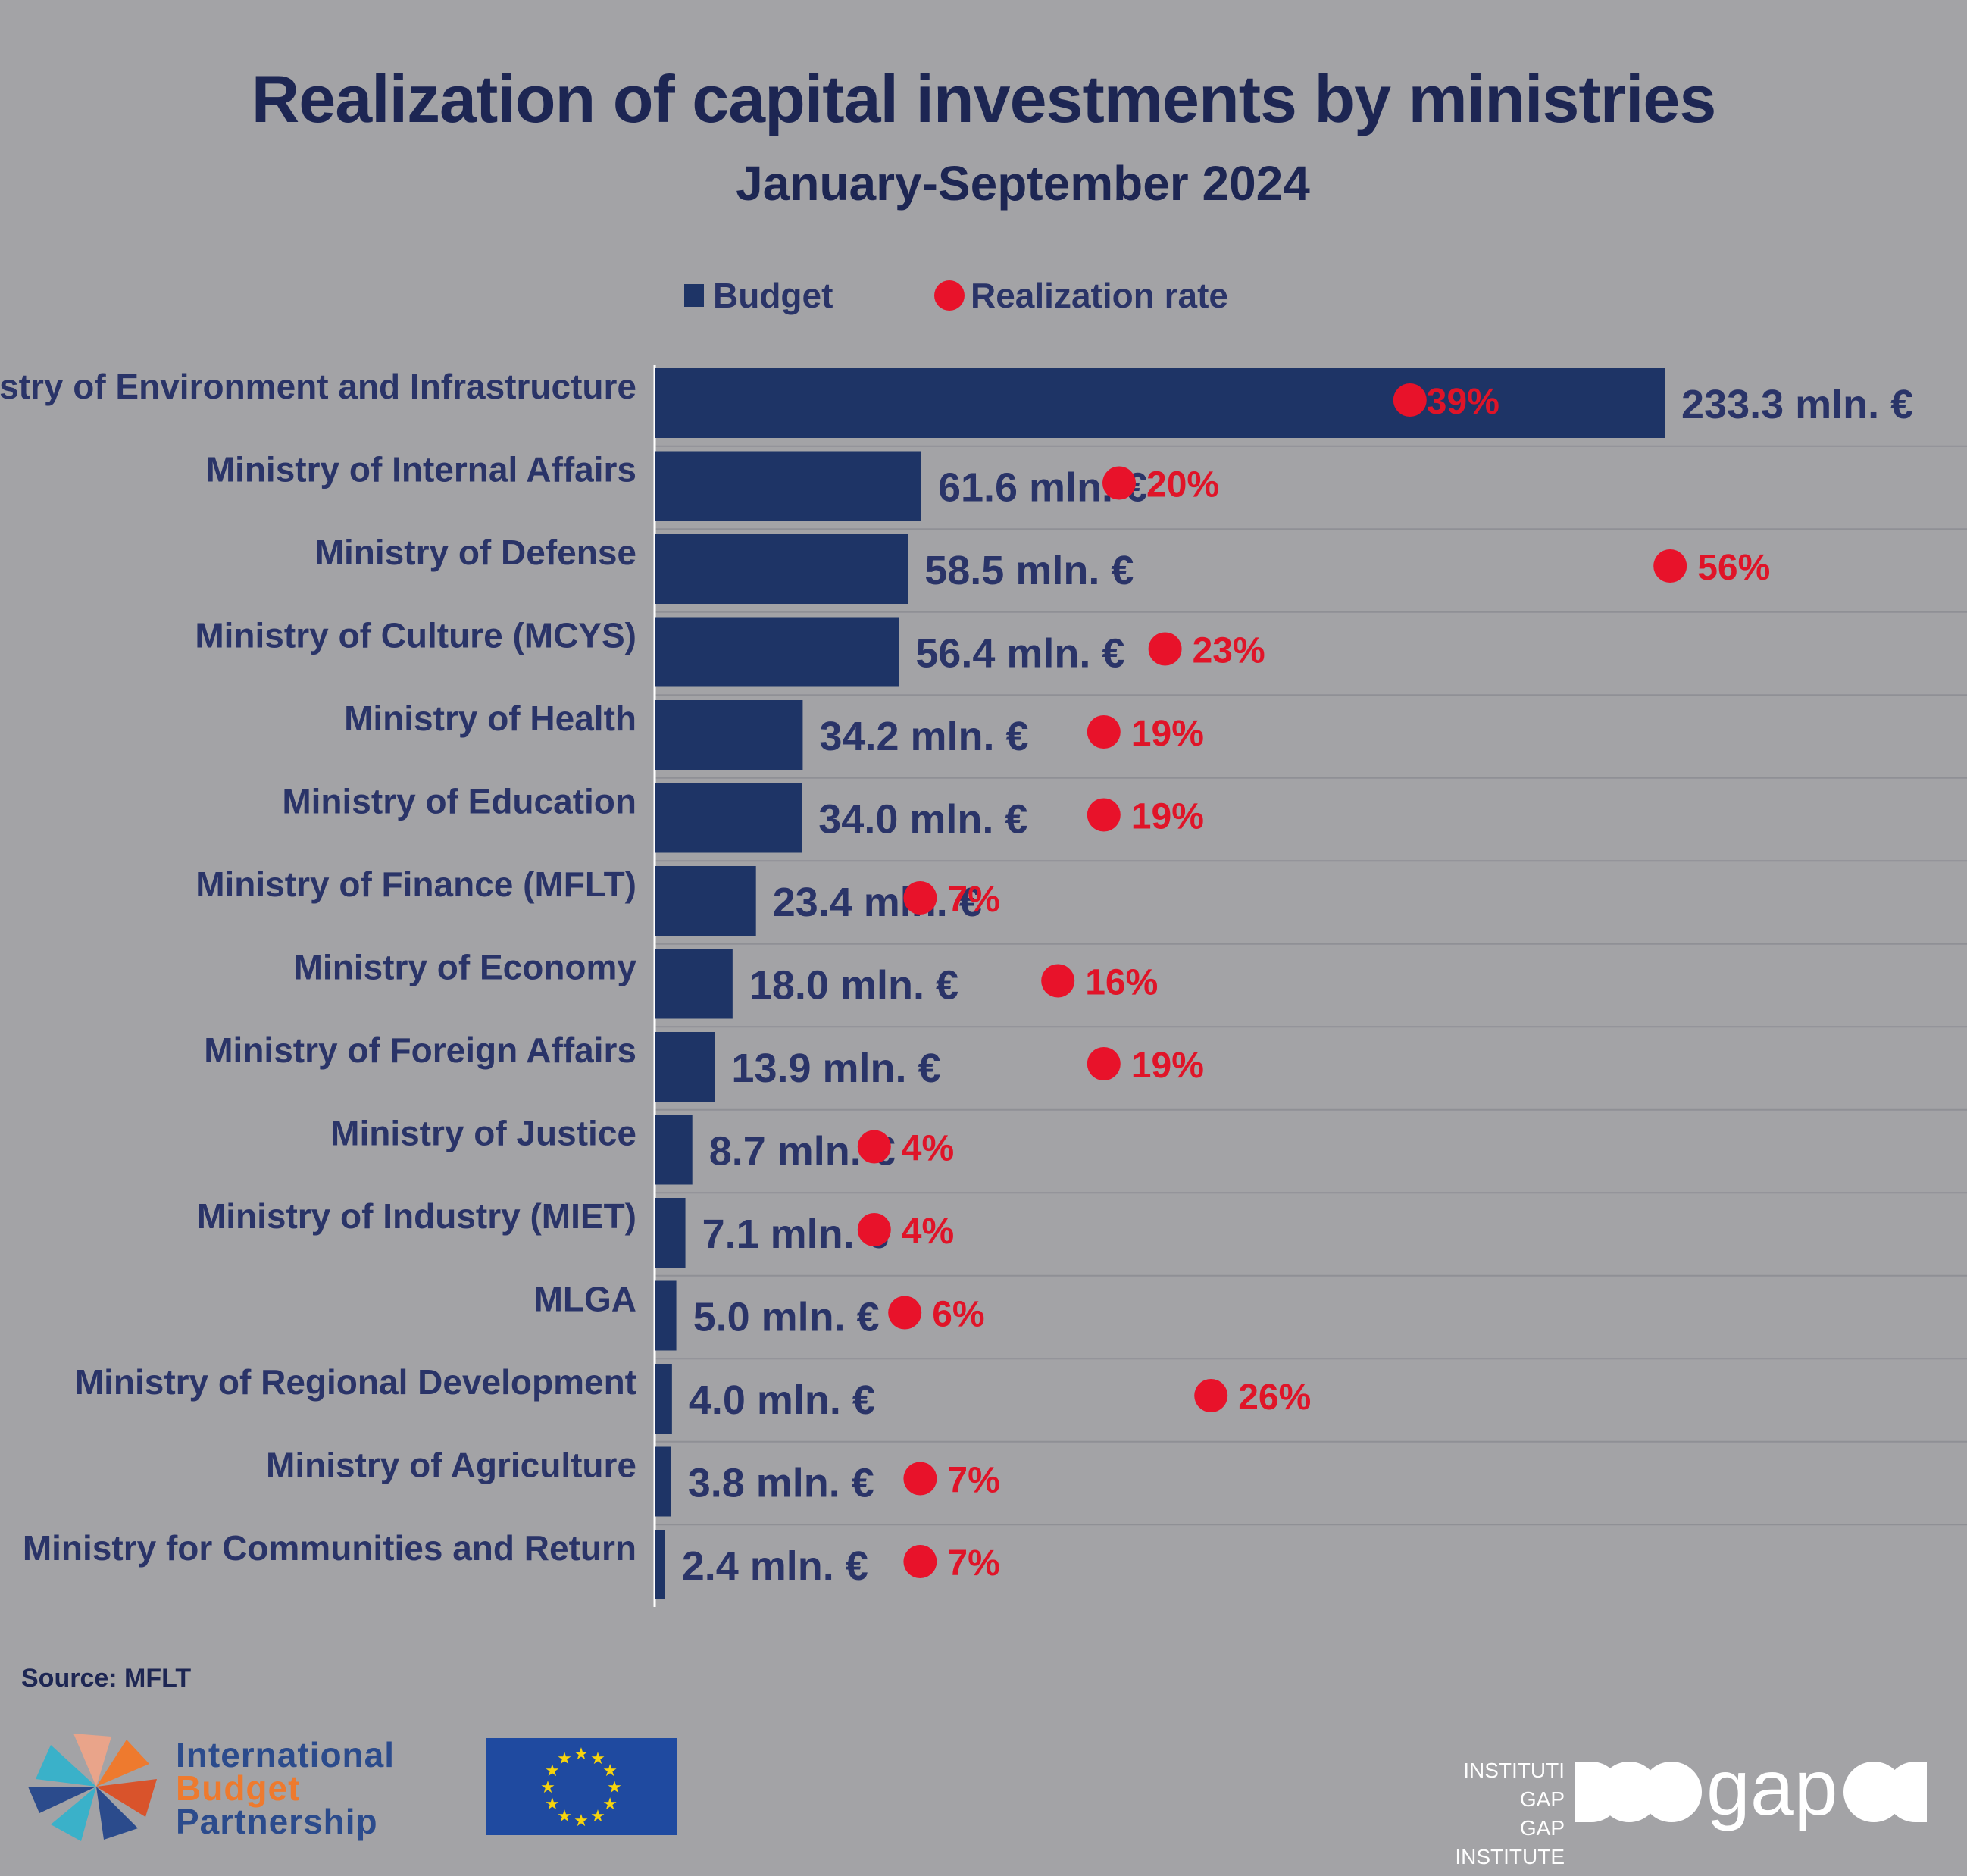  I want to click on category-label: Ministry of Agriculture, so click(451, 1465).